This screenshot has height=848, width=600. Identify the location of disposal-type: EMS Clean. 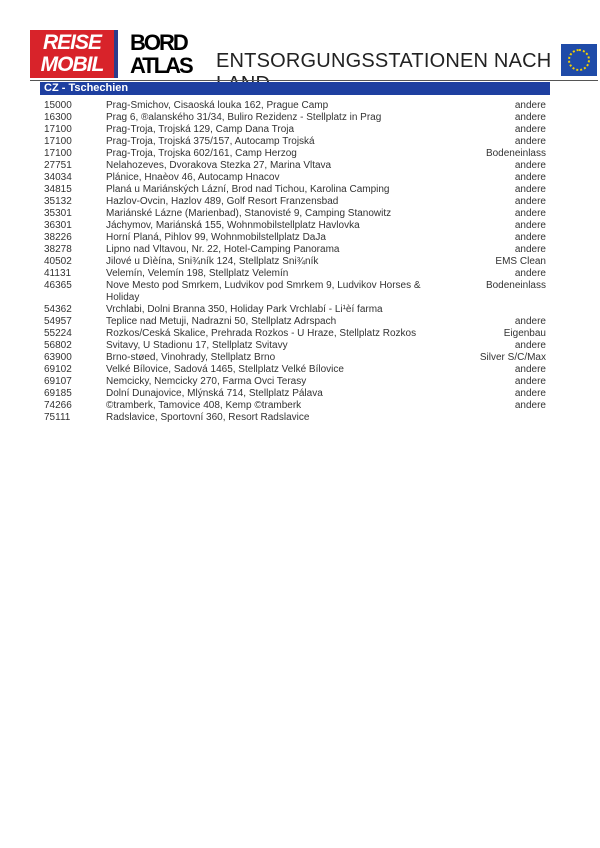
(520, 261).